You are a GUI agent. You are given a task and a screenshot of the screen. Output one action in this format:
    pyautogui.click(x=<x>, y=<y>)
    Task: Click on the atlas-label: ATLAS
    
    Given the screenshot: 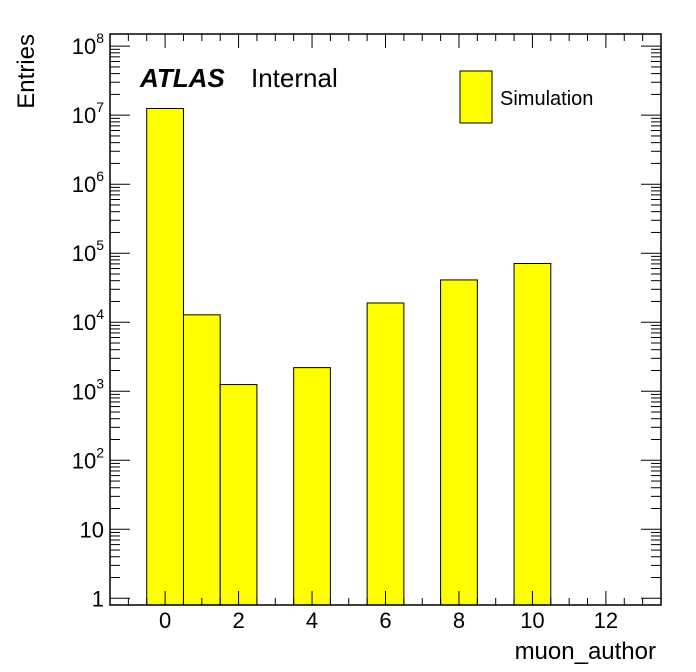 What is the action you would take?
    pyautogui.click(x=182, y=78)
    